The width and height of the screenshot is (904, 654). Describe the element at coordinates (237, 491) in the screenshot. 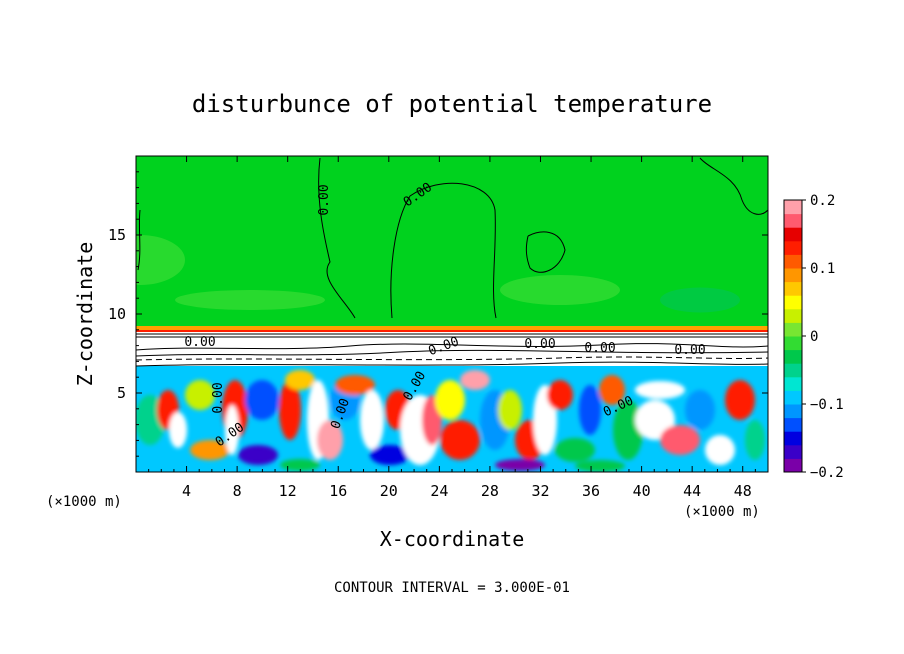

I see `x-tick-label: 8` at that location.